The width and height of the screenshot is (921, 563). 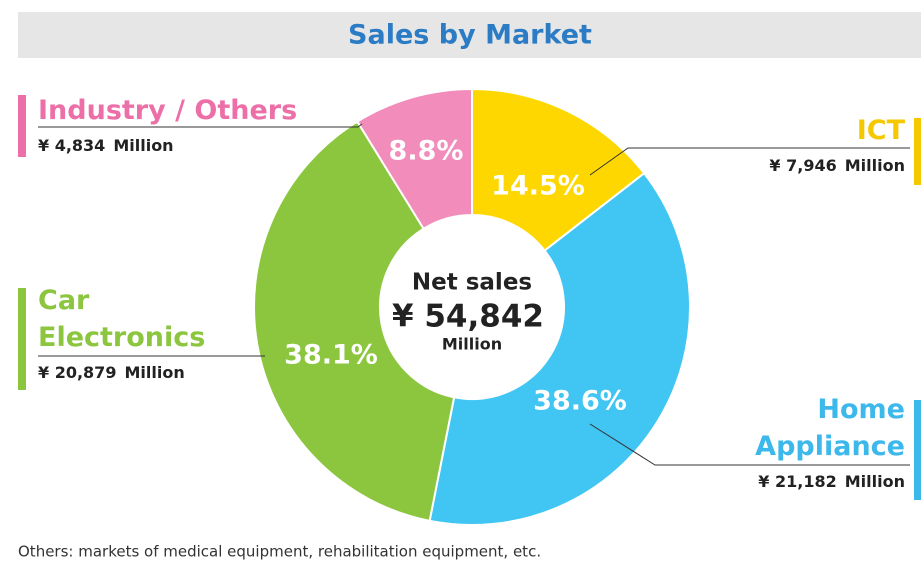 I want to click on amount: ¥ 7,946 Million, so click(x=805, y=164).